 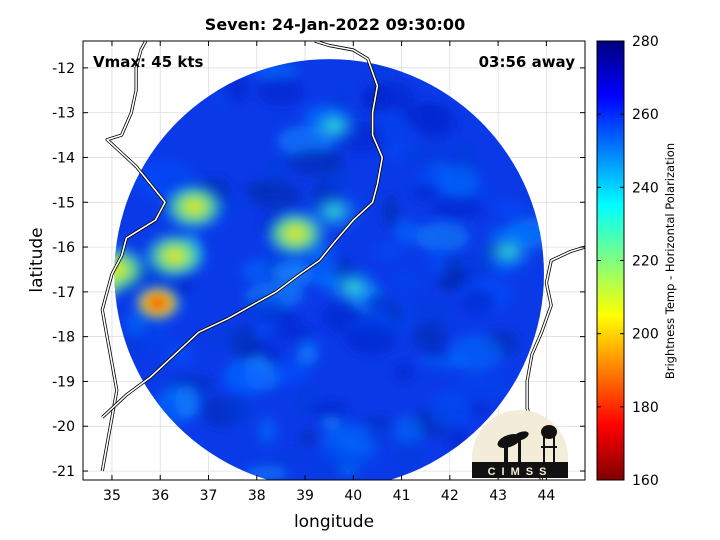 What do you see at coordinates (160, 496) in the screenshot?
I see `x-tick-label: 36` at bounding box center [160, 496].